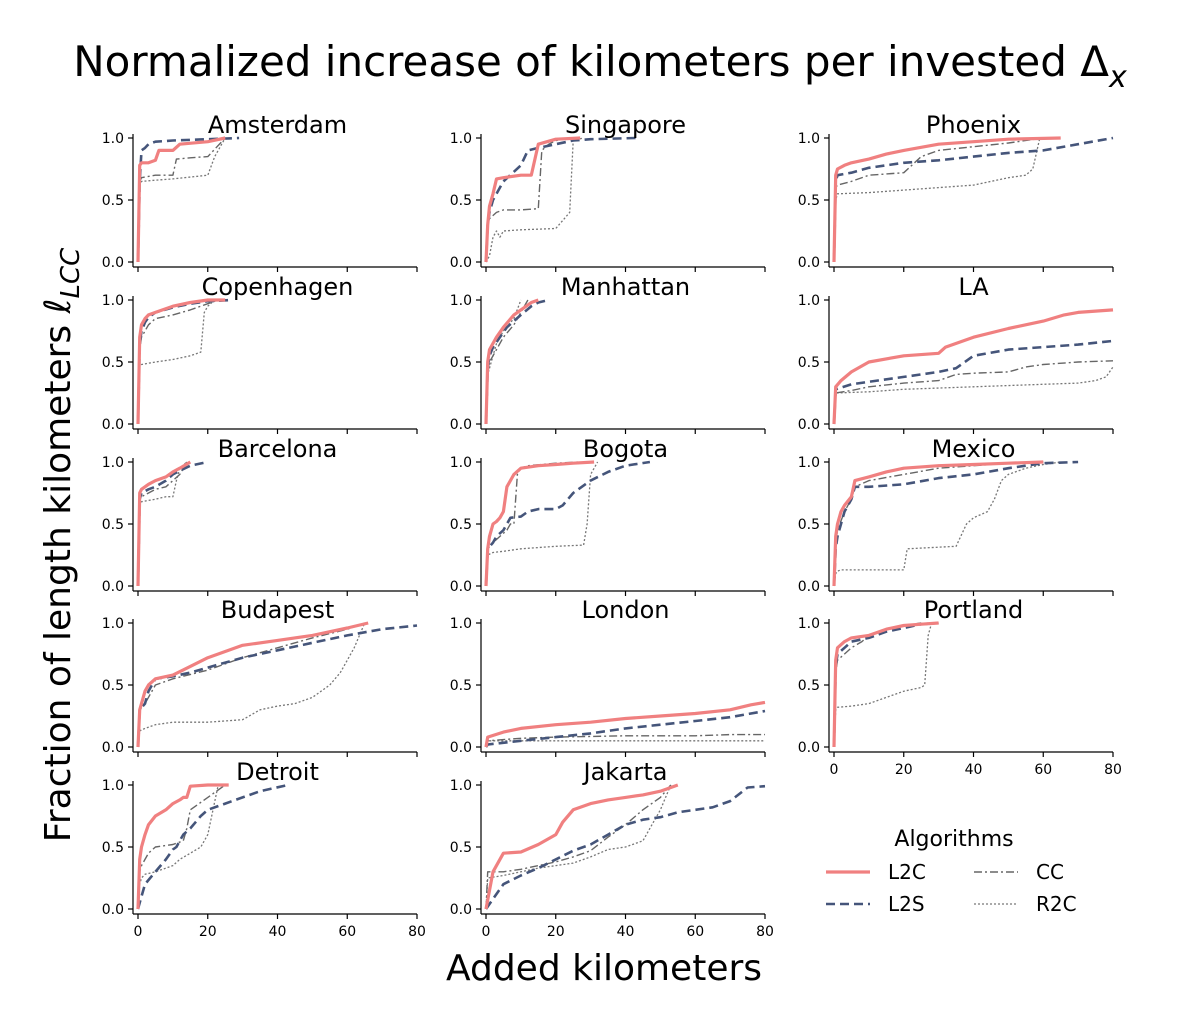 The width and height of the screenshot is (1200, 1027). I want to click on subplot-la: 0.0 0.5 1.0 LA, so click(956, 353).